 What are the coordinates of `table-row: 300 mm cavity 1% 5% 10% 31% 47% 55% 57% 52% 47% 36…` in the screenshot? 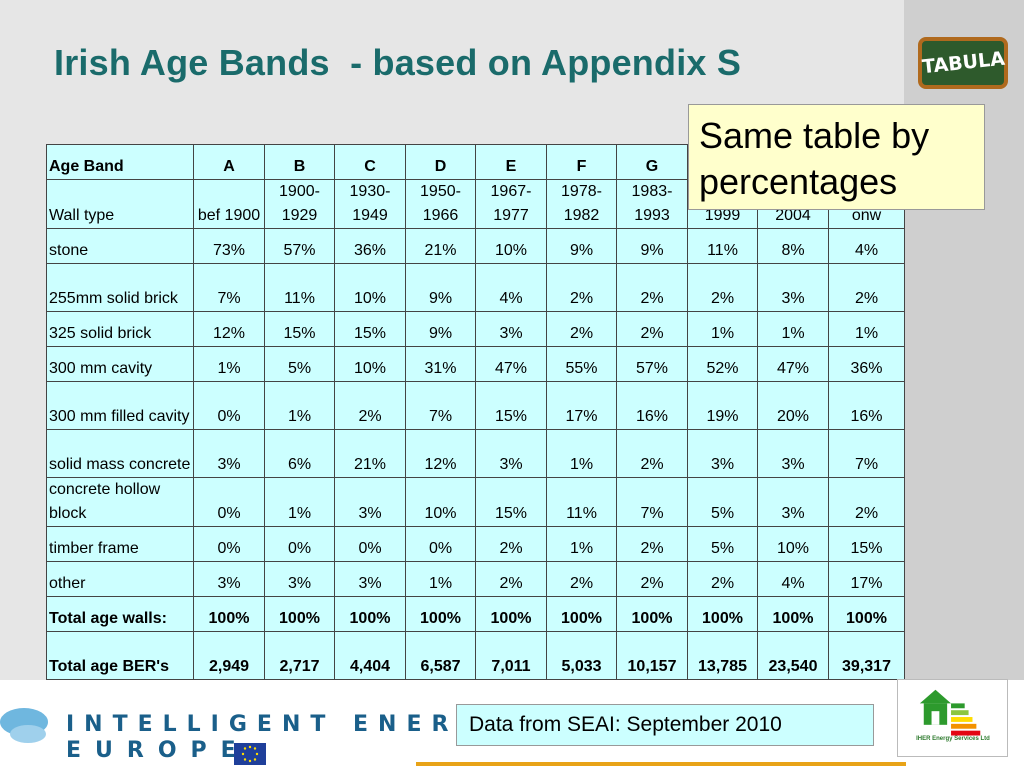 It's located at (475, 364).